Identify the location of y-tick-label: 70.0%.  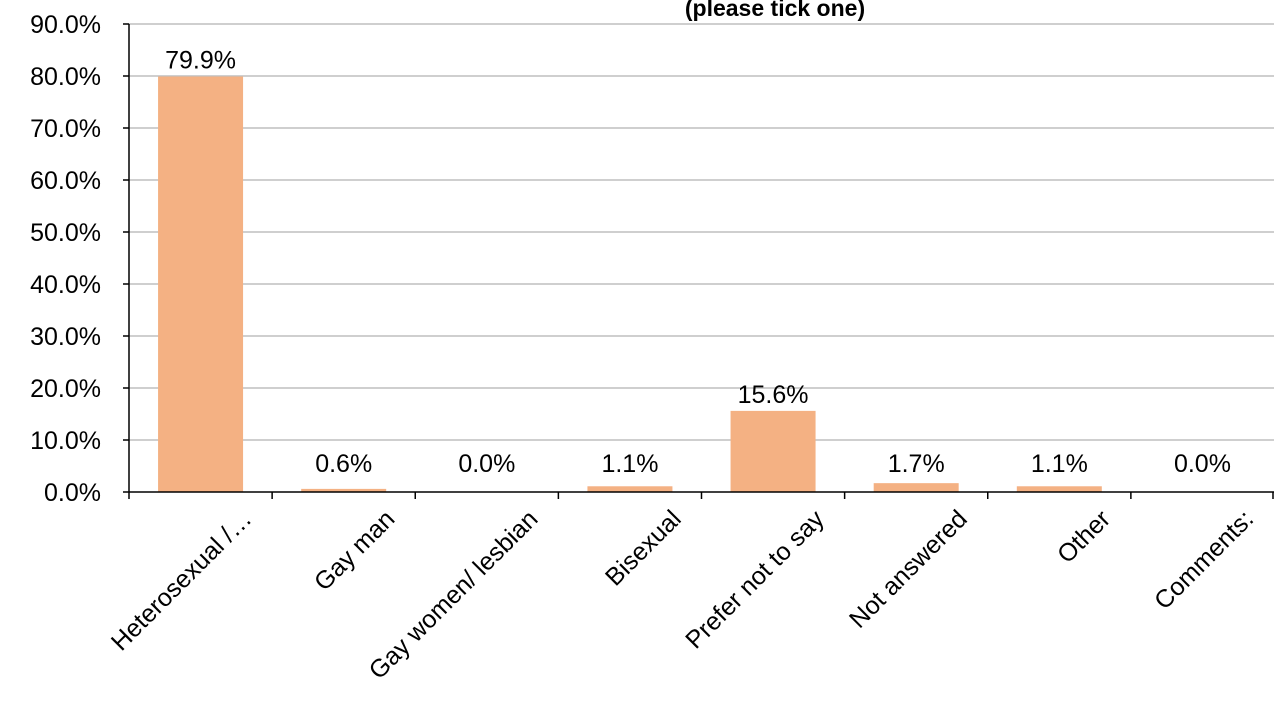
(65, 129).